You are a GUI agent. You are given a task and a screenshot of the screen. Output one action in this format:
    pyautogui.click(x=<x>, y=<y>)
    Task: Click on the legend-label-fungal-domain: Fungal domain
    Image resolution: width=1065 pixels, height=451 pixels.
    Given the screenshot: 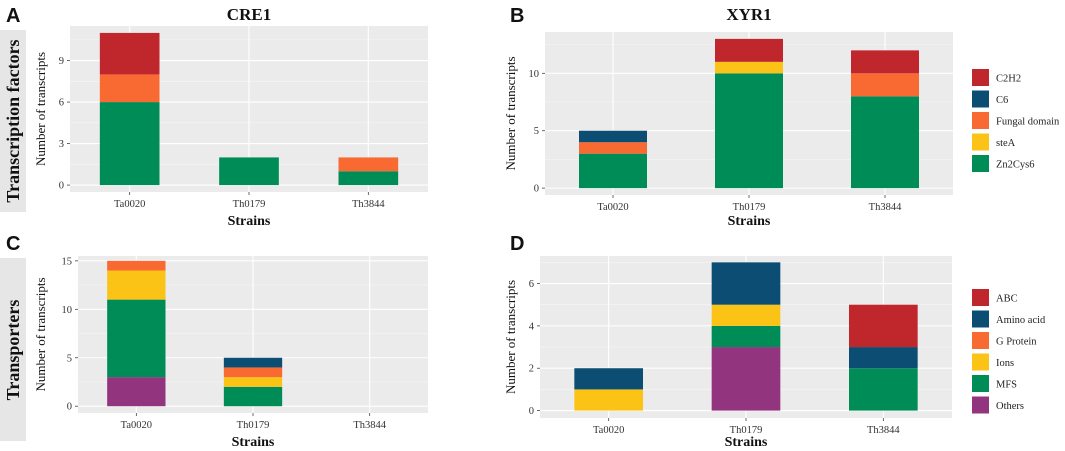 What is the action you would take?
    pyautogui.click(x=1028, y=122)
    